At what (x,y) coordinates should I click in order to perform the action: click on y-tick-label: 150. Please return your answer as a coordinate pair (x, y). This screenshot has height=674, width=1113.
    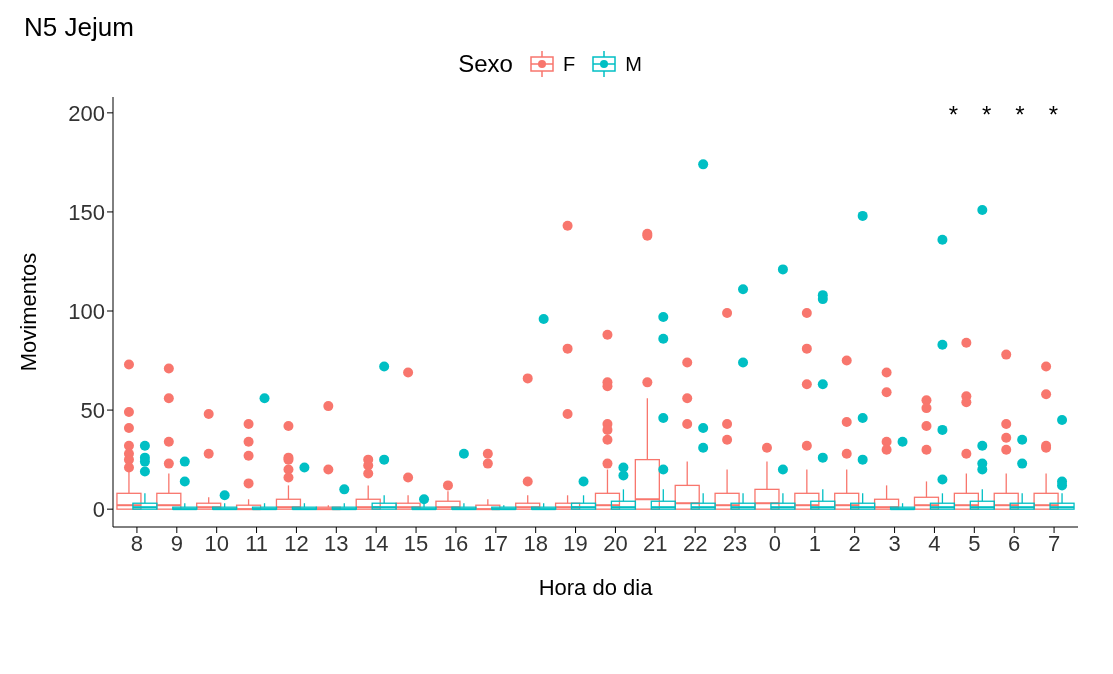
    Looking at the image, I should click on (86, 212).